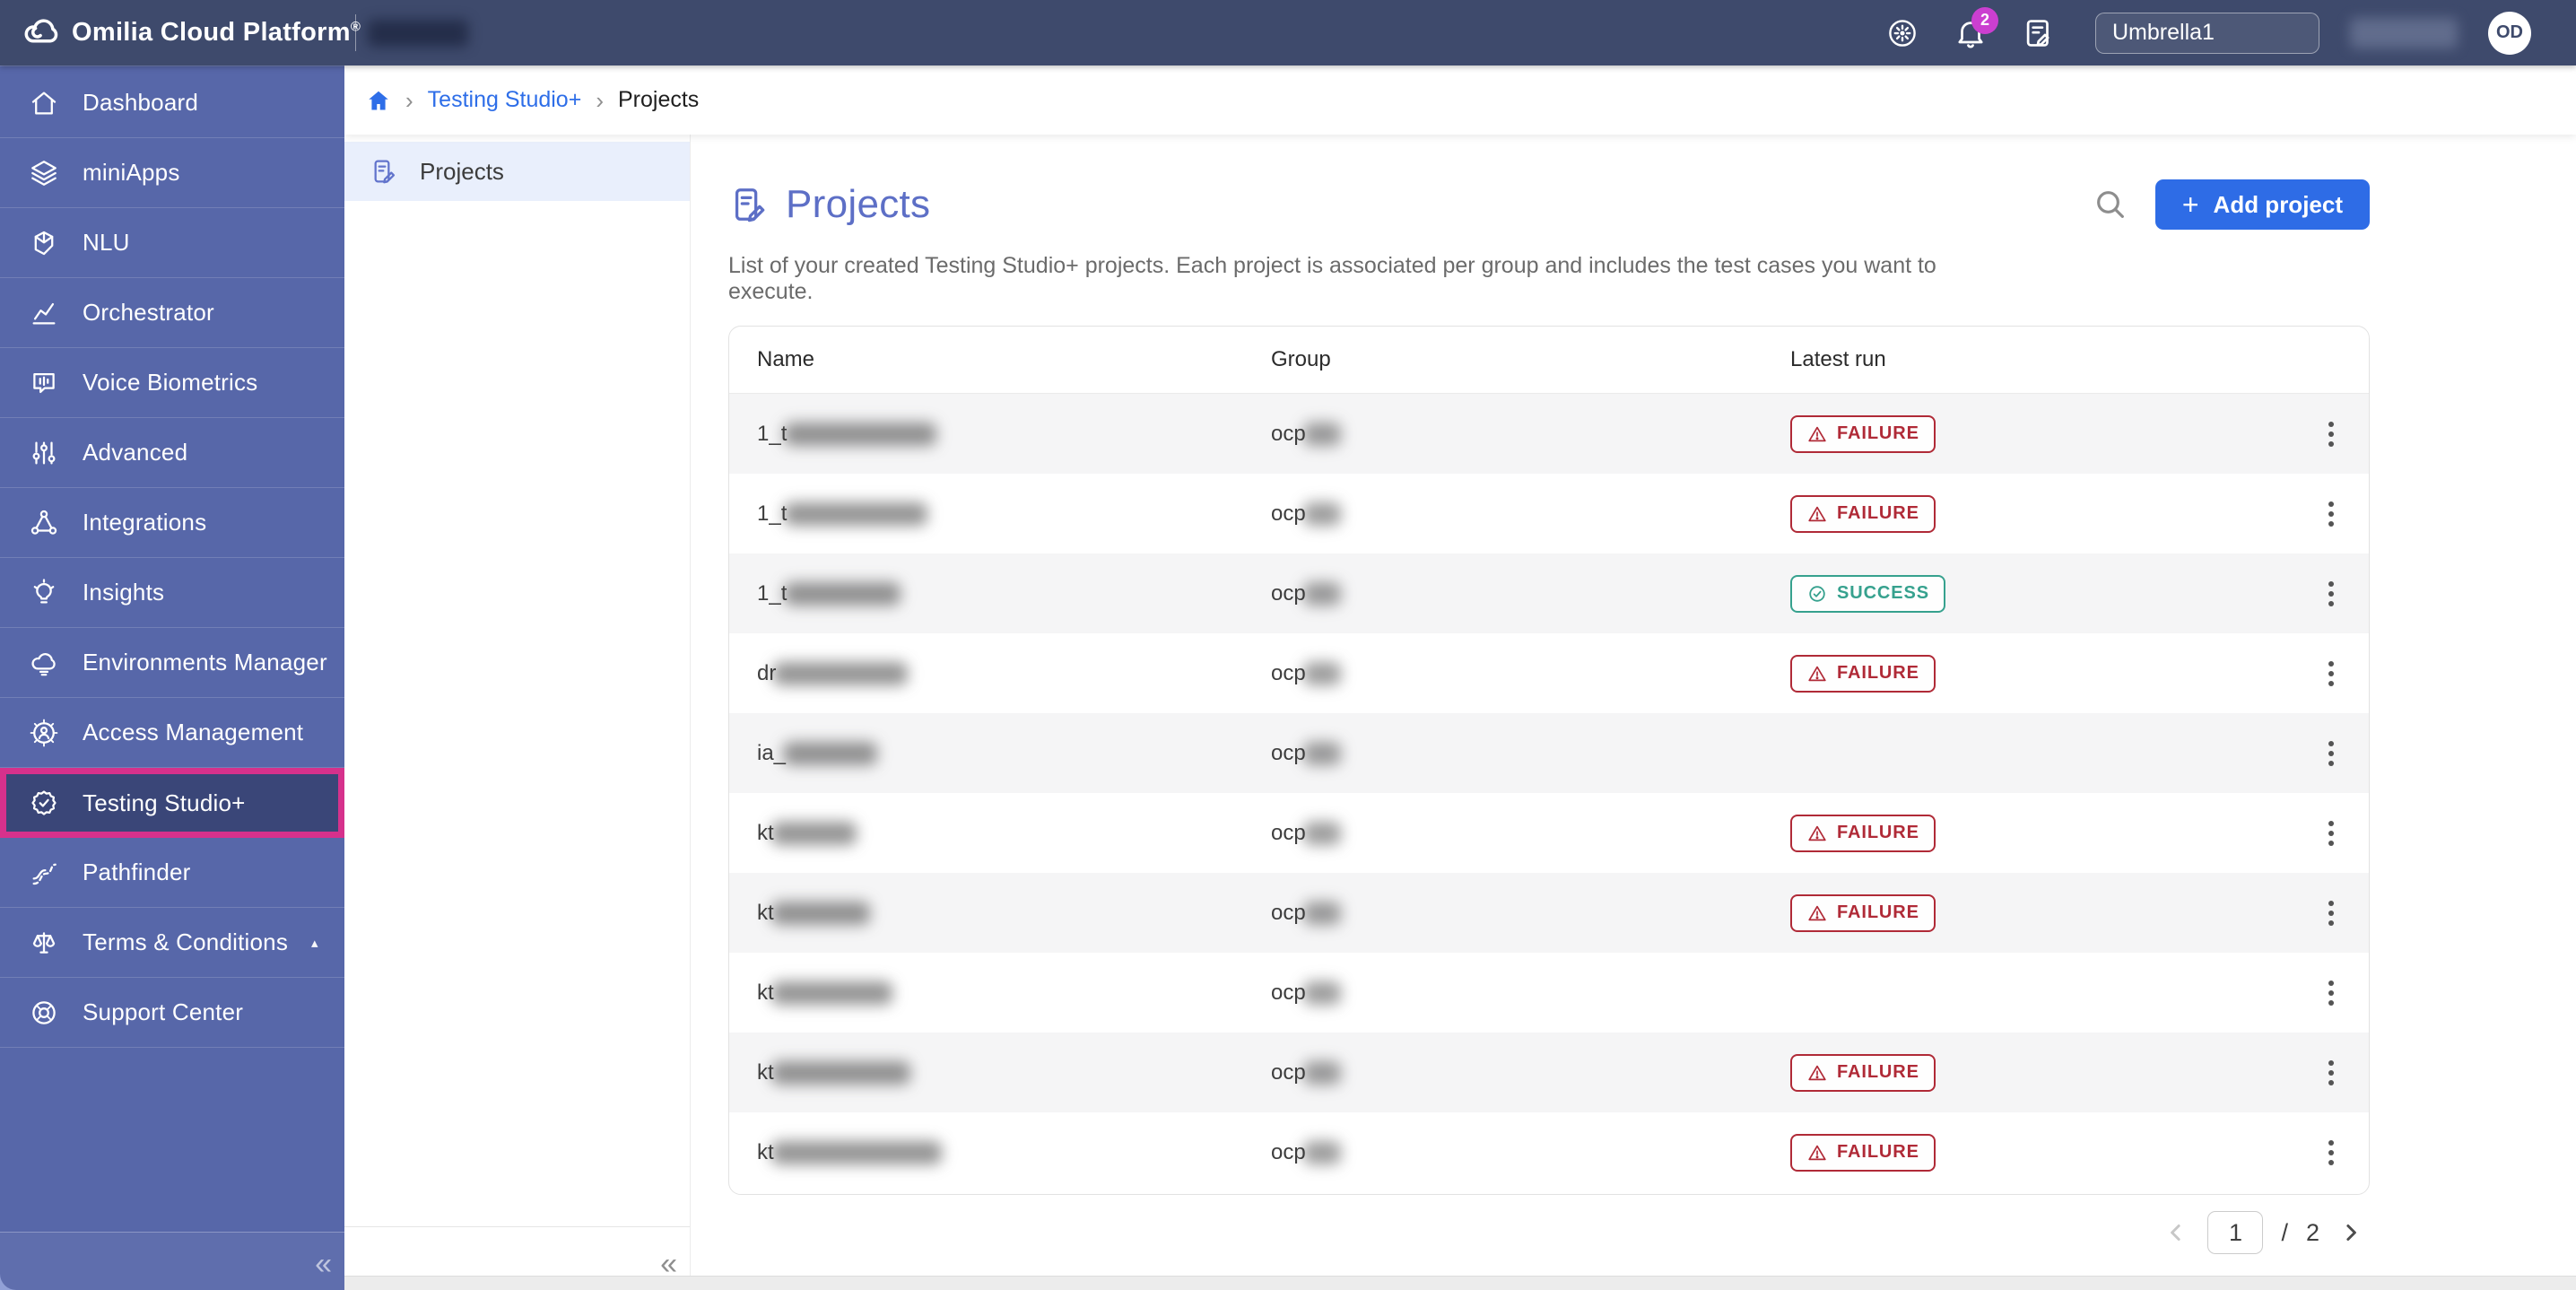 The image size is (2576, 1290). What do you see at coordinates (1549, 753) in the screenshot?
I see `table-row: ia_ ocp` at bounding box center [1549, 753].